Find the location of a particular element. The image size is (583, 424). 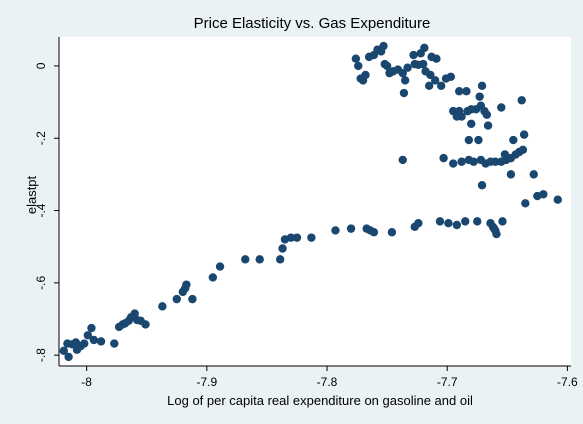

y-tick-label: -.4 is located at coordinates (41, 210).